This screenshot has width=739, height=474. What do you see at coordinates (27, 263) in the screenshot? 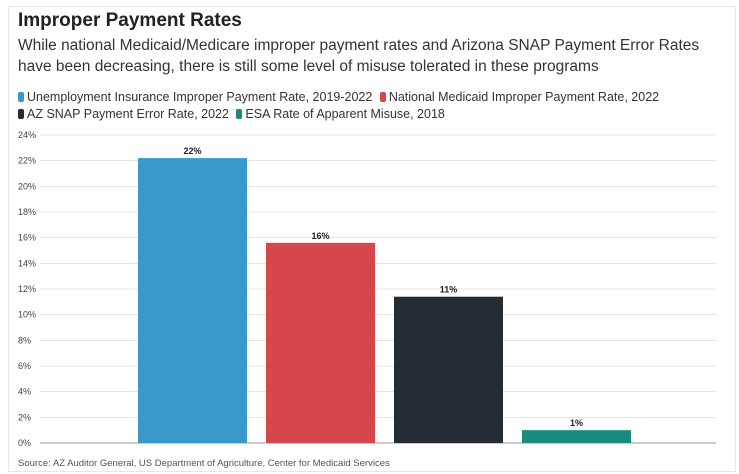
I see `y-tick-label: 14%` at bounding box center [27, 263].